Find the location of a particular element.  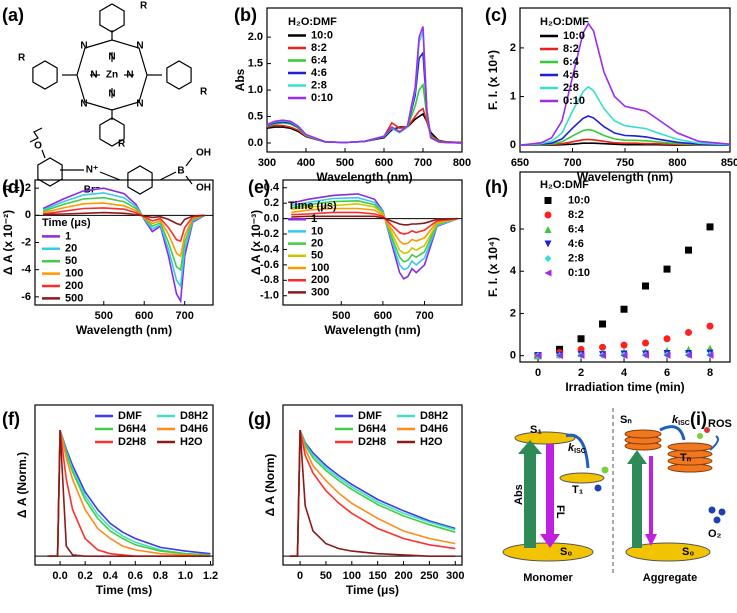

bond is located at coordinates (36, 135).